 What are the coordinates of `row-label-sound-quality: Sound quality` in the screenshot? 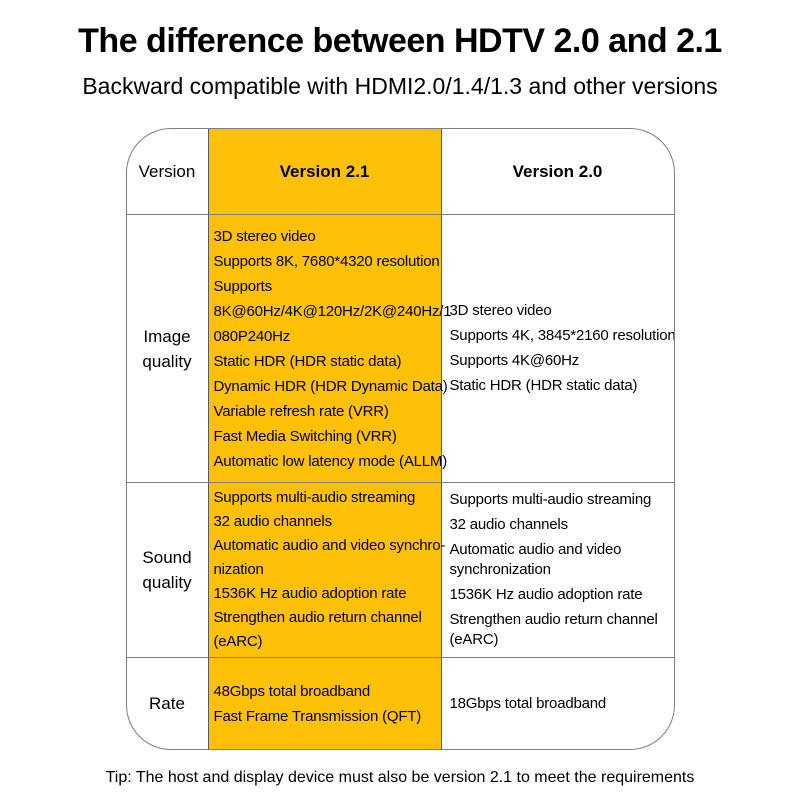 It's located at (167, 569).